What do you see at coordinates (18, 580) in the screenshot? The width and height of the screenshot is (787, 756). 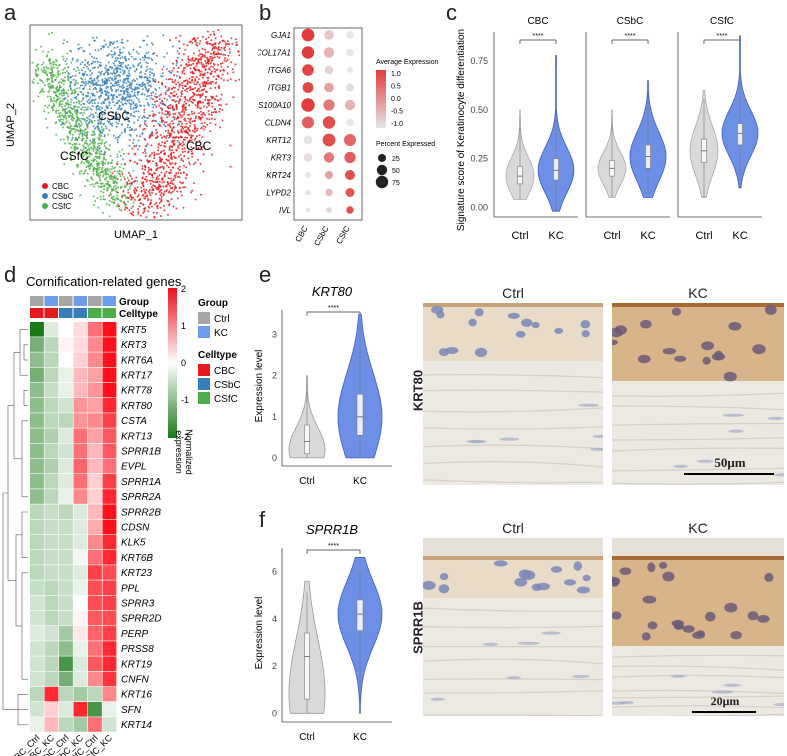 I see `heatmap-dendrogram-branch` at bounding box center [18, 580].